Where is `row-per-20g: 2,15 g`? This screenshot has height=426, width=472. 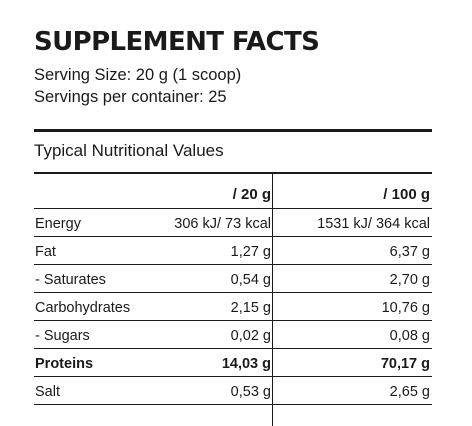 row-per-20g: 2,15 g is located at coordinates (250, 308).